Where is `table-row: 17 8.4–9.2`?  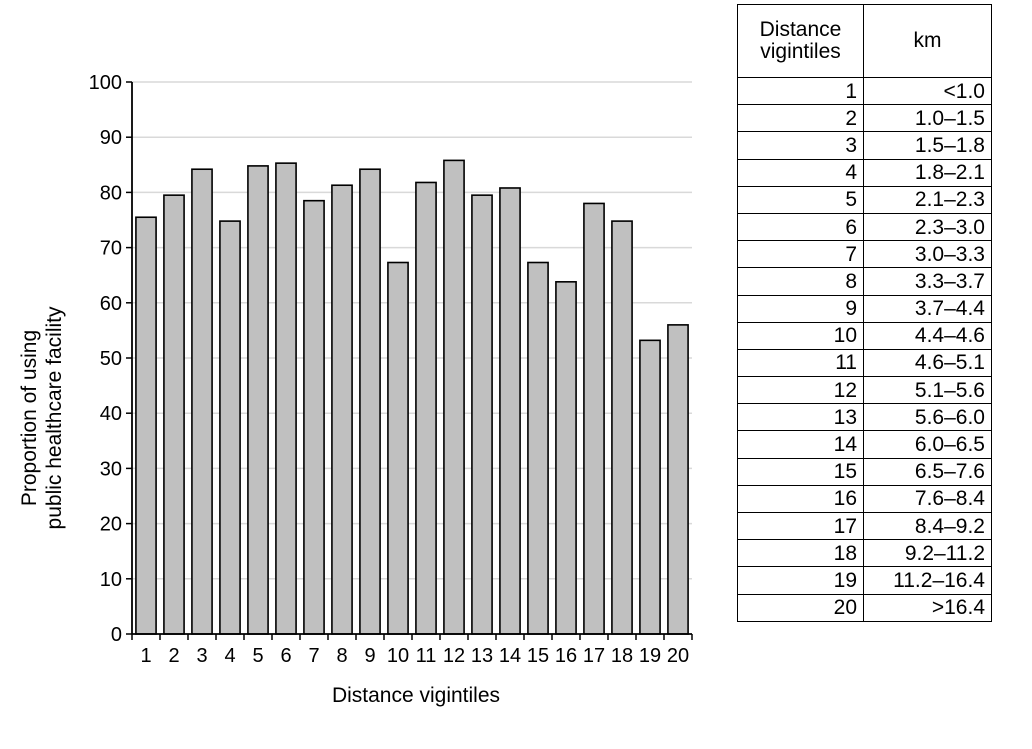
table-row: 17 8.4–9.2 is located at coordinates (864, 526).